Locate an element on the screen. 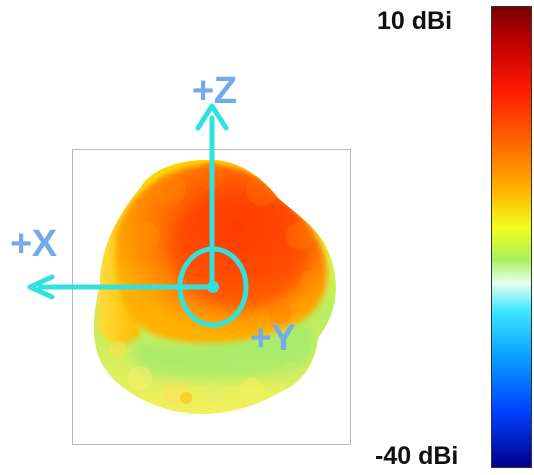  colorbar is located at coordinates (511, 237).